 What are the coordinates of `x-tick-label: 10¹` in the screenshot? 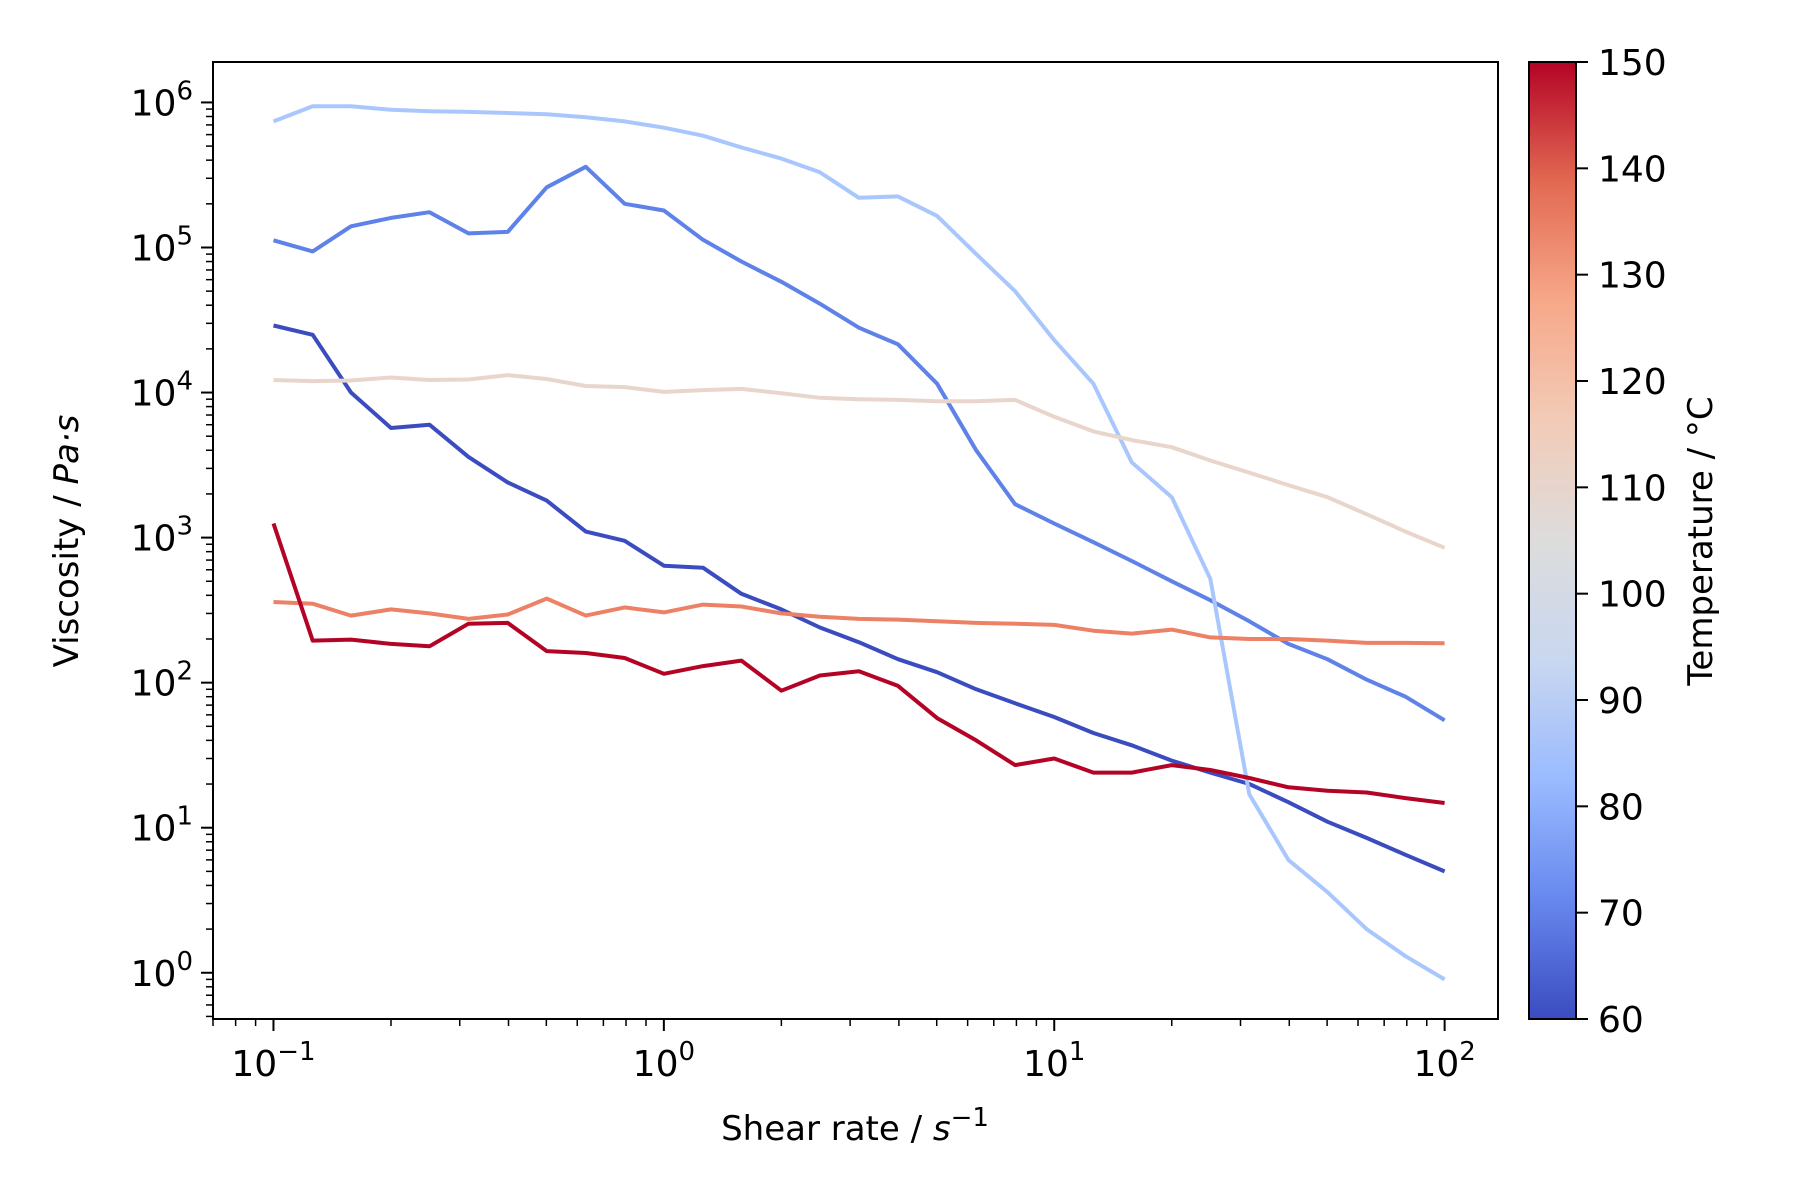 It's located at (1054, 1061).